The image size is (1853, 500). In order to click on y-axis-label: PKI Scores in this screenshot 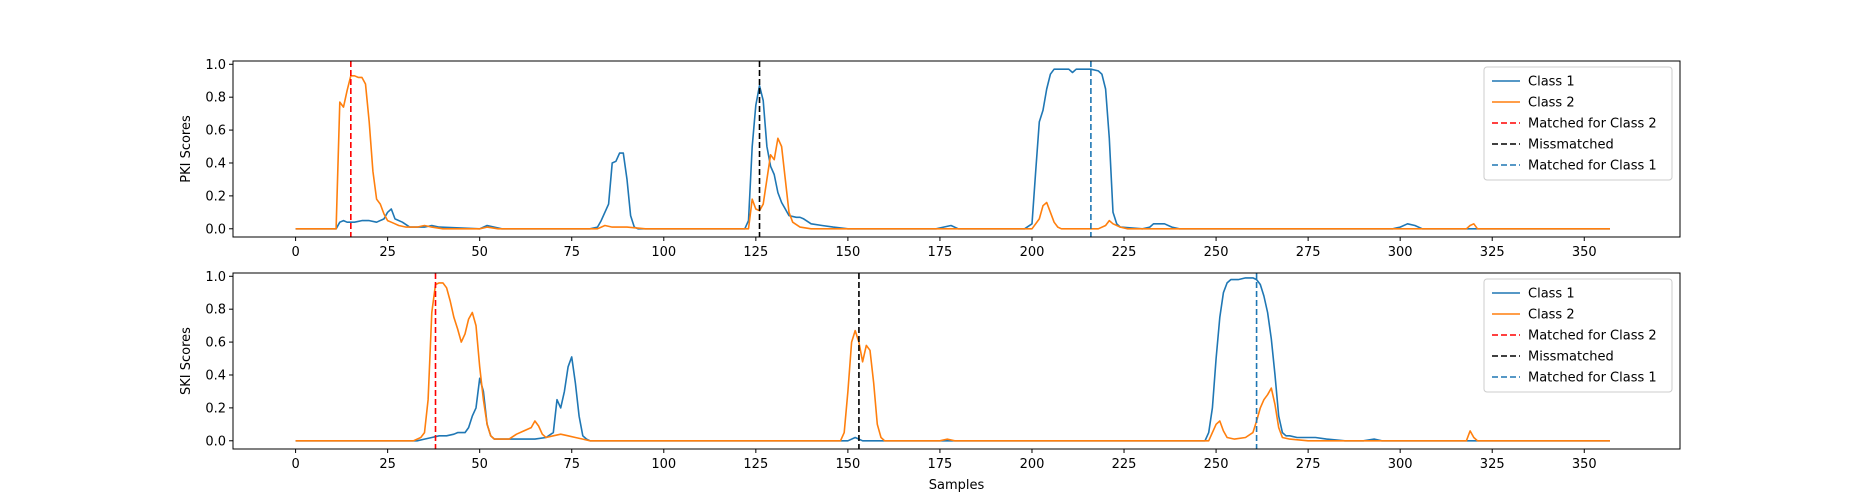, I will do `click(186, 149)`.